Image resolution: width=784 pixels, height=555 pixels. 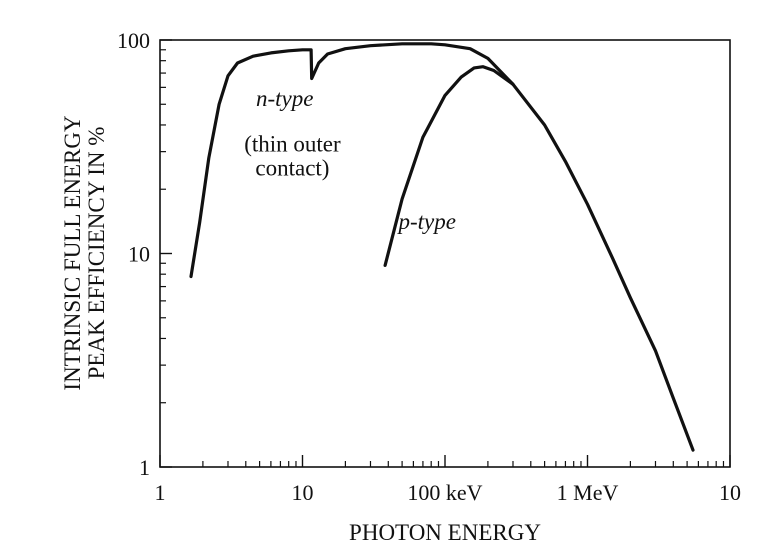 I want to click on n-type-note-line-2: contact), so click(x=292, y=168).